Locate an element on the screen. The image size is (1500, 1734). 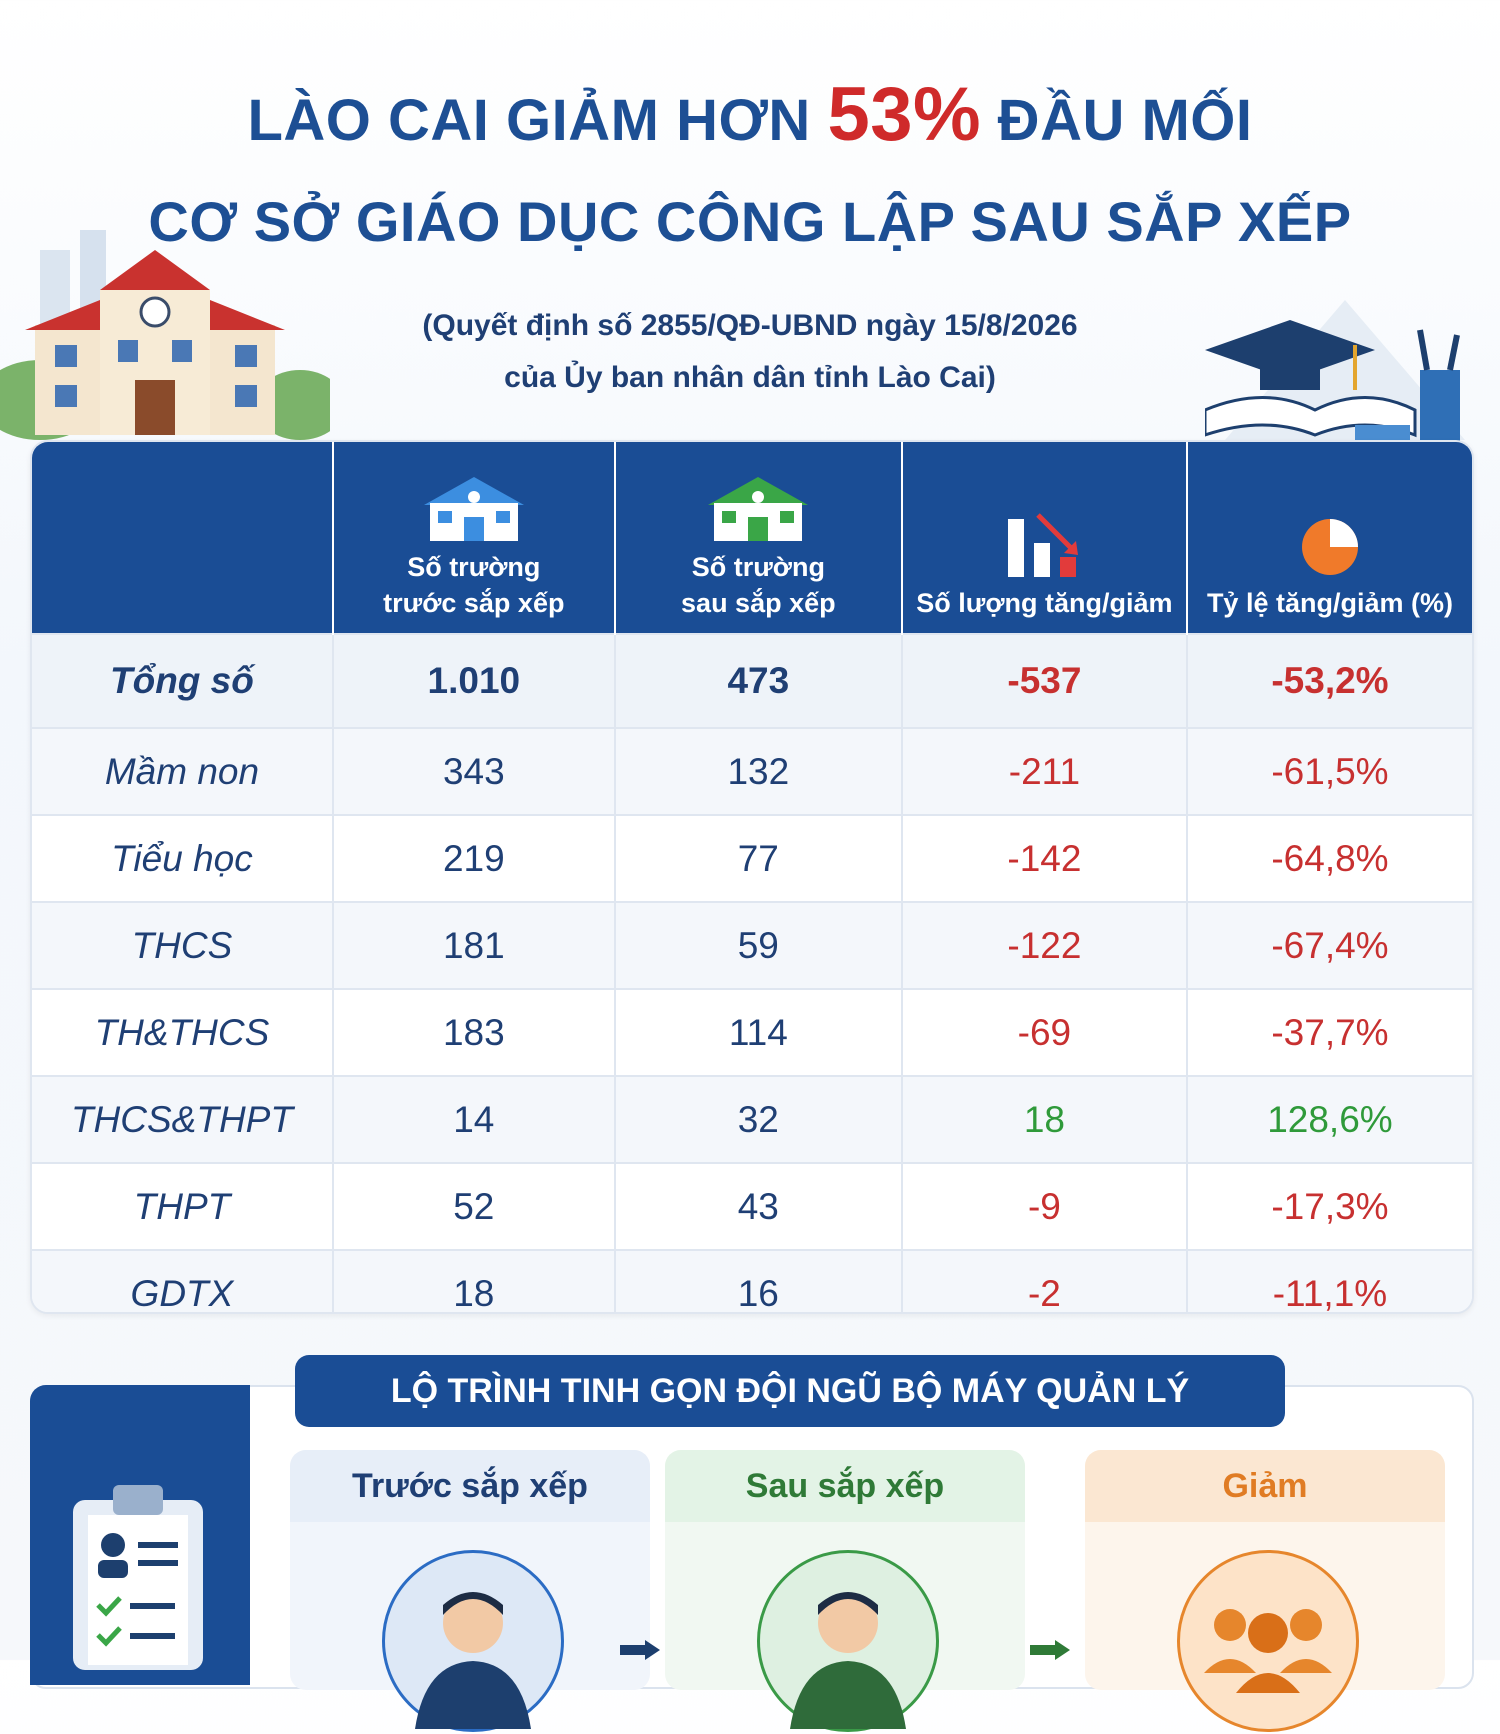
cell-rate: 128,6% is located at coordinates (1329, 1119).